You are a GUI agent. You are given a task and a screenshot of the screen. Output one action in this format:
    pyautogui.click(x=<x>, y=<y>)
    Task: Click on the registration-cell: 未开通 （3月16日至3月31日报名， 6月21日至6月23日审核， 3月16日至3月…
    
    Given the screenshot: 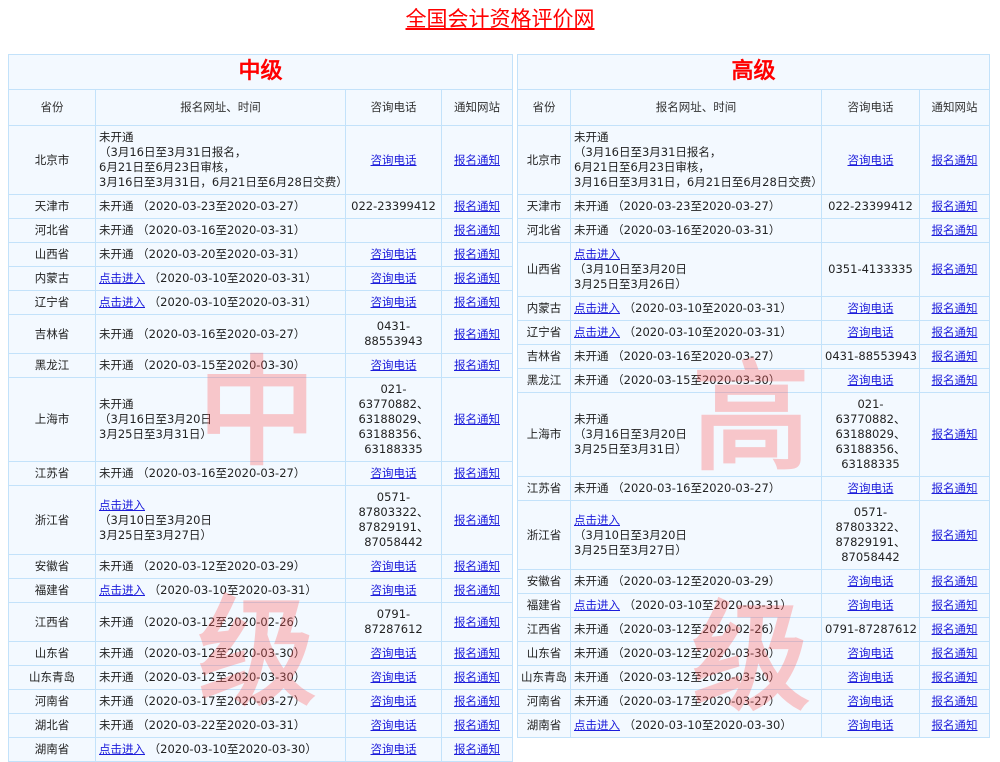 What is the action you would take?
    pyautogui.click(x=221, y=160)
    